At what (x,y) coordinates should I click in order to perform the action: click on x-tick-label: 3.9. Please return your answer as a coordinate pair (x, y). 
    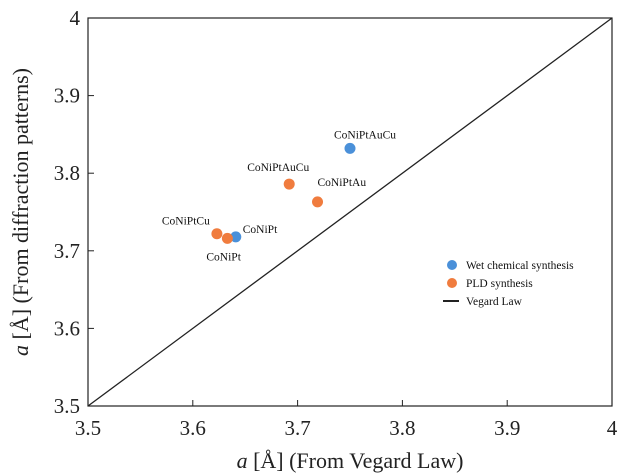
    Looking at the image, I should click on (507, 428).